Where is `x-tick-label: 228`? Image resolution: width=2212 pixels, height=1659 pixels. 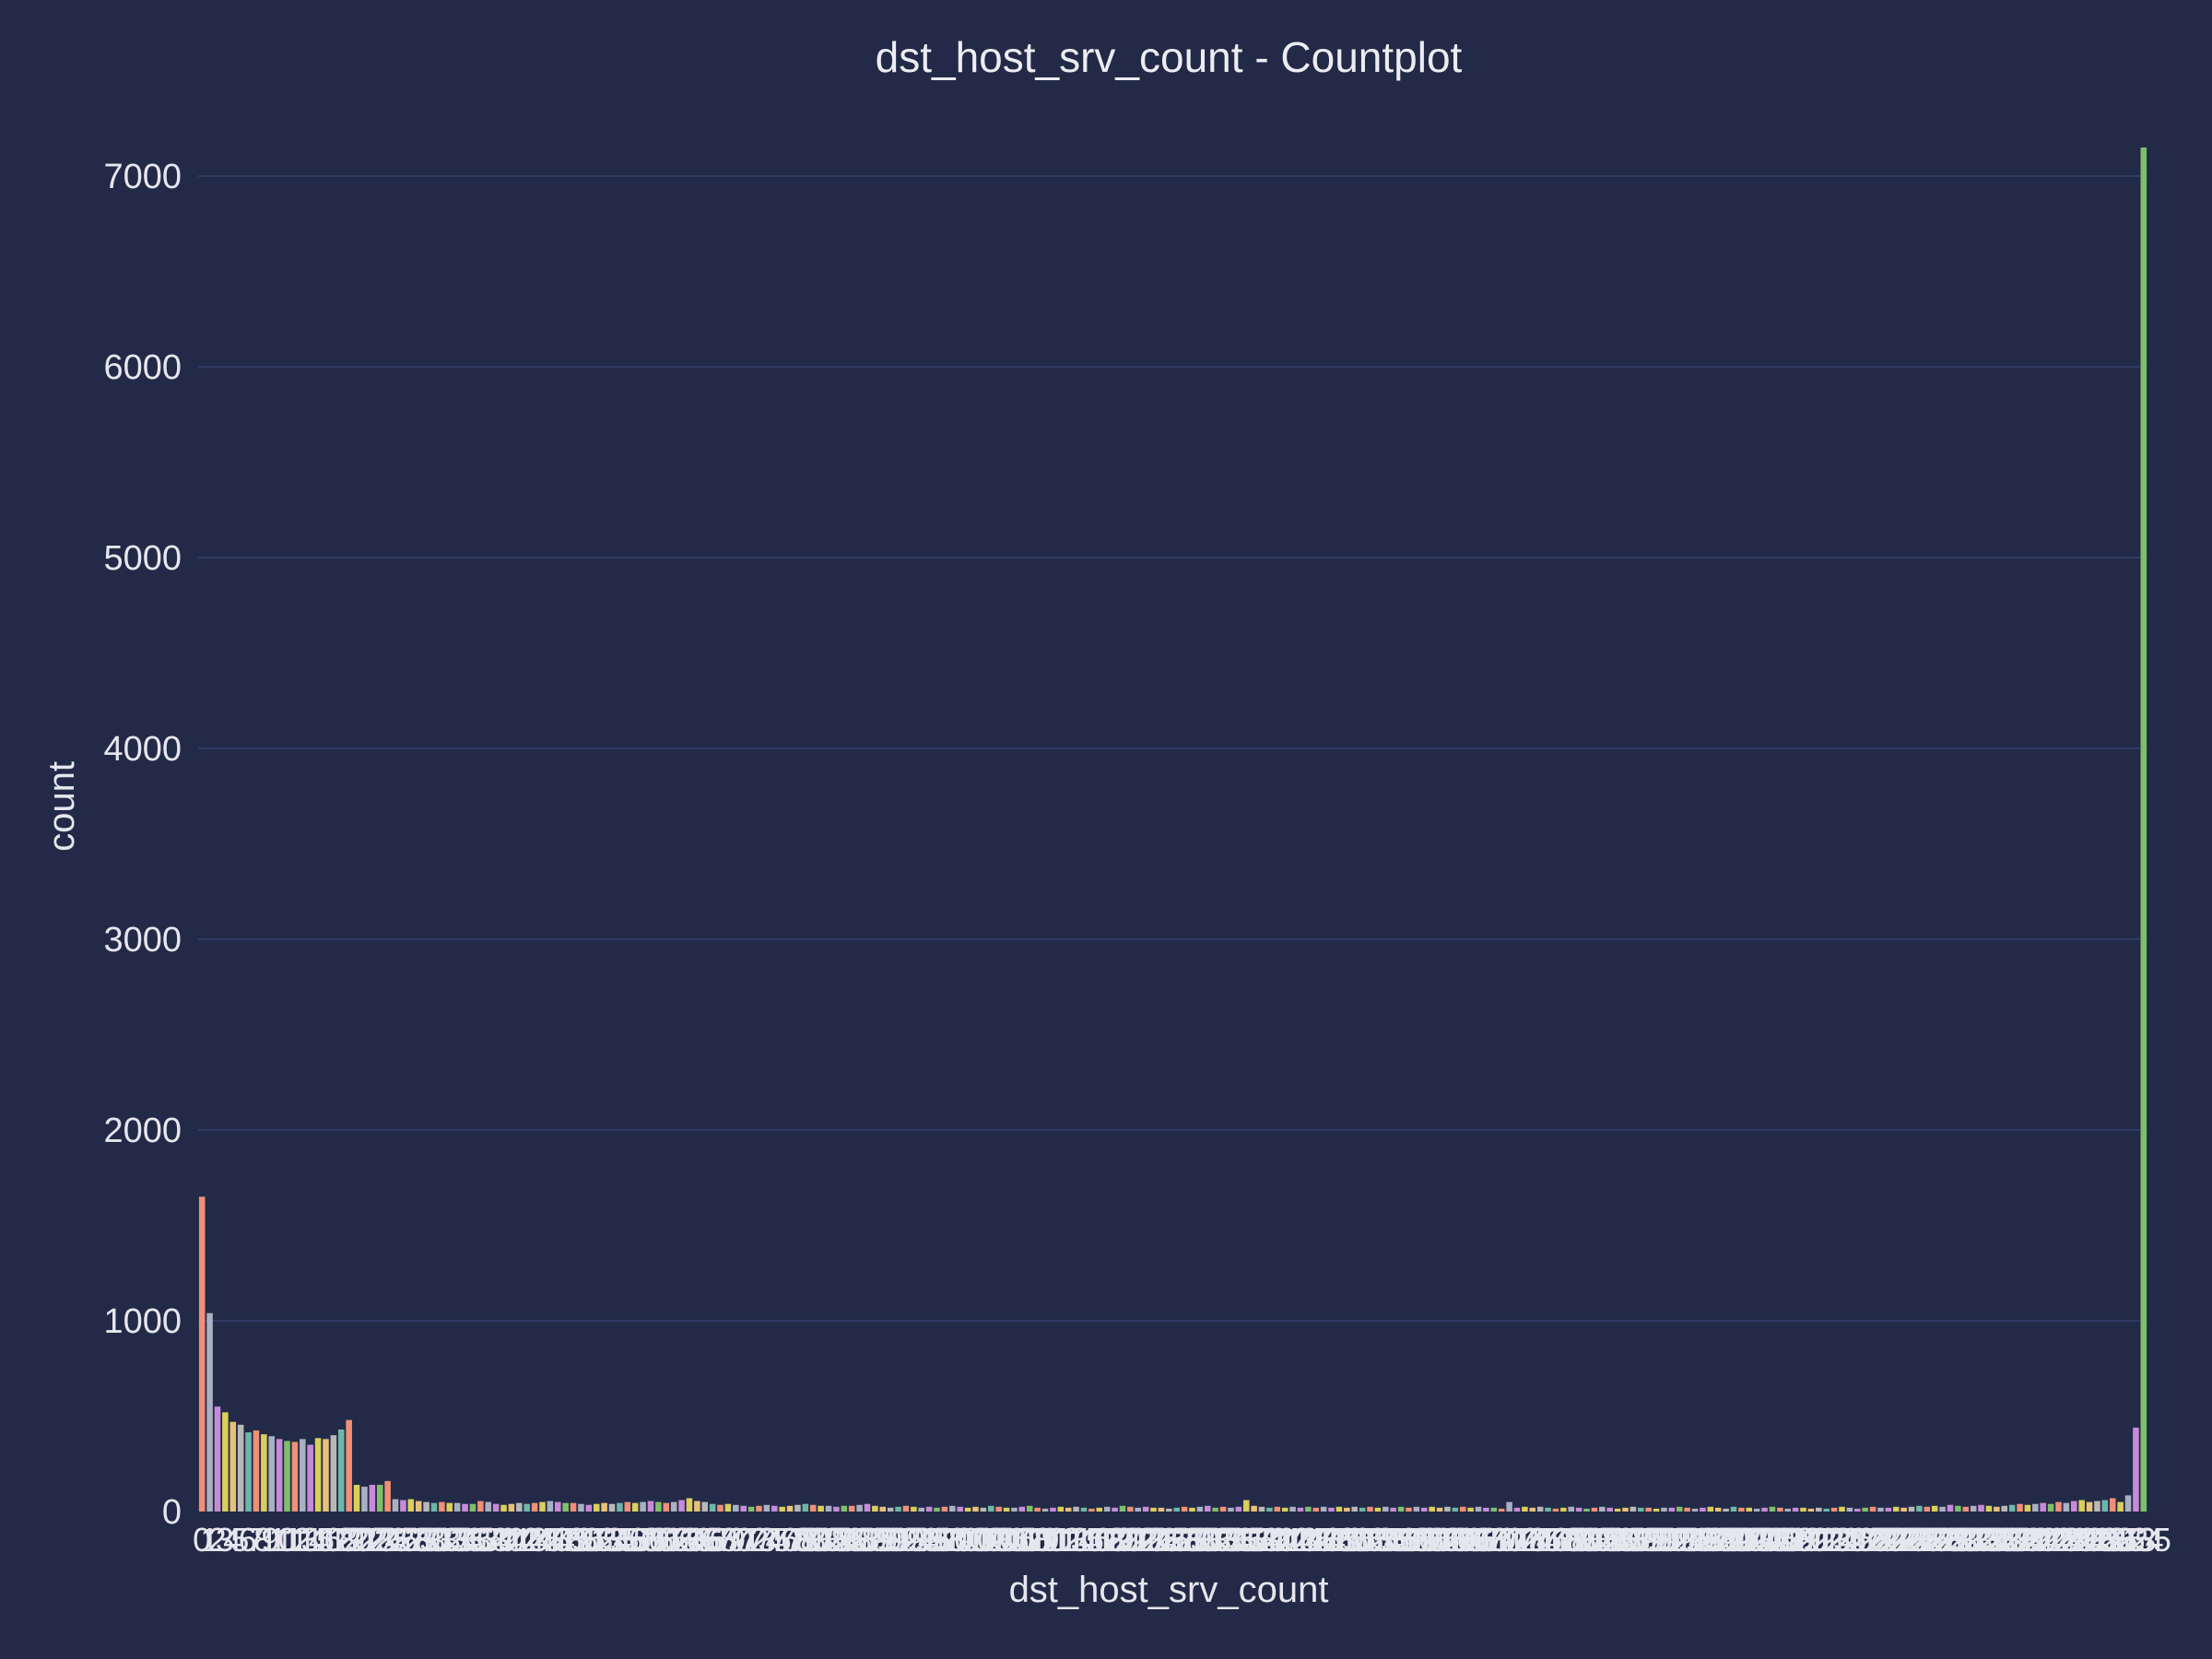
x-tick-label: 228 is located at coordinates (1938, 1540).